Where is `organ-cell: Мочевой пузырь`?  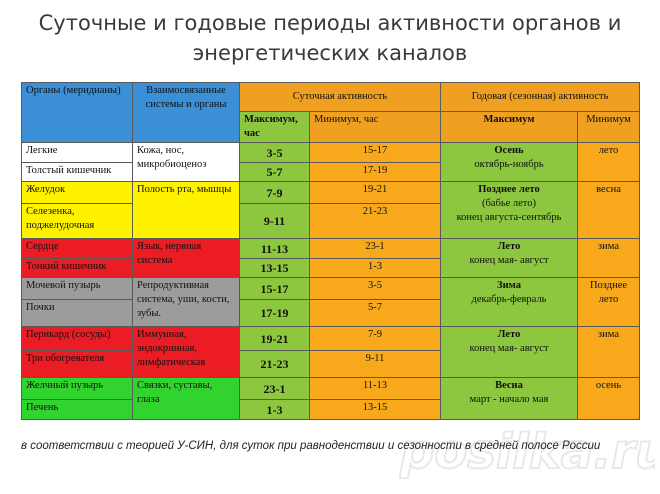 organ-cell: Мочевой пузырь is located at coordinates (77, 288).